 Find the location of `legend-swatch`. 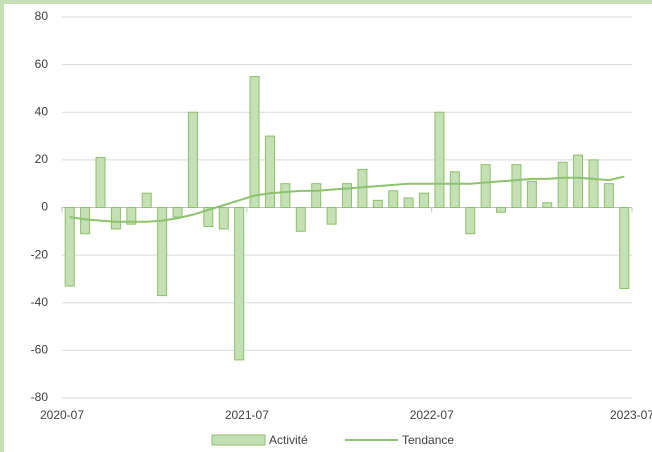

legend-swatch is located at coordinates (238, 440).